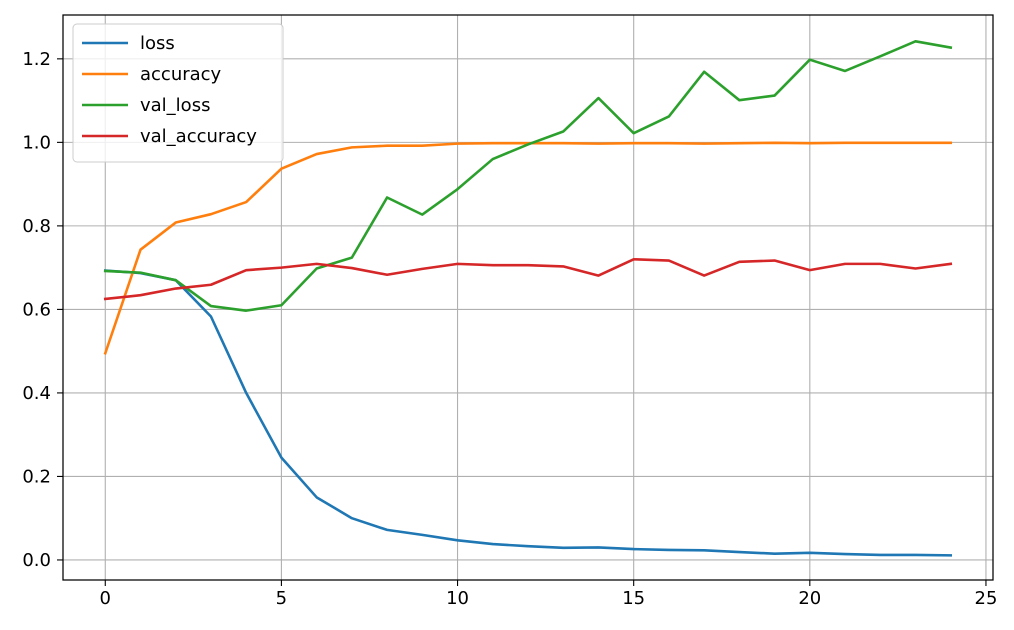 This screenshot has width=1014, height=630. Describe the element at coordinates (105, 598) in the screenshot. I see `x-tick-label: 0` at that location.